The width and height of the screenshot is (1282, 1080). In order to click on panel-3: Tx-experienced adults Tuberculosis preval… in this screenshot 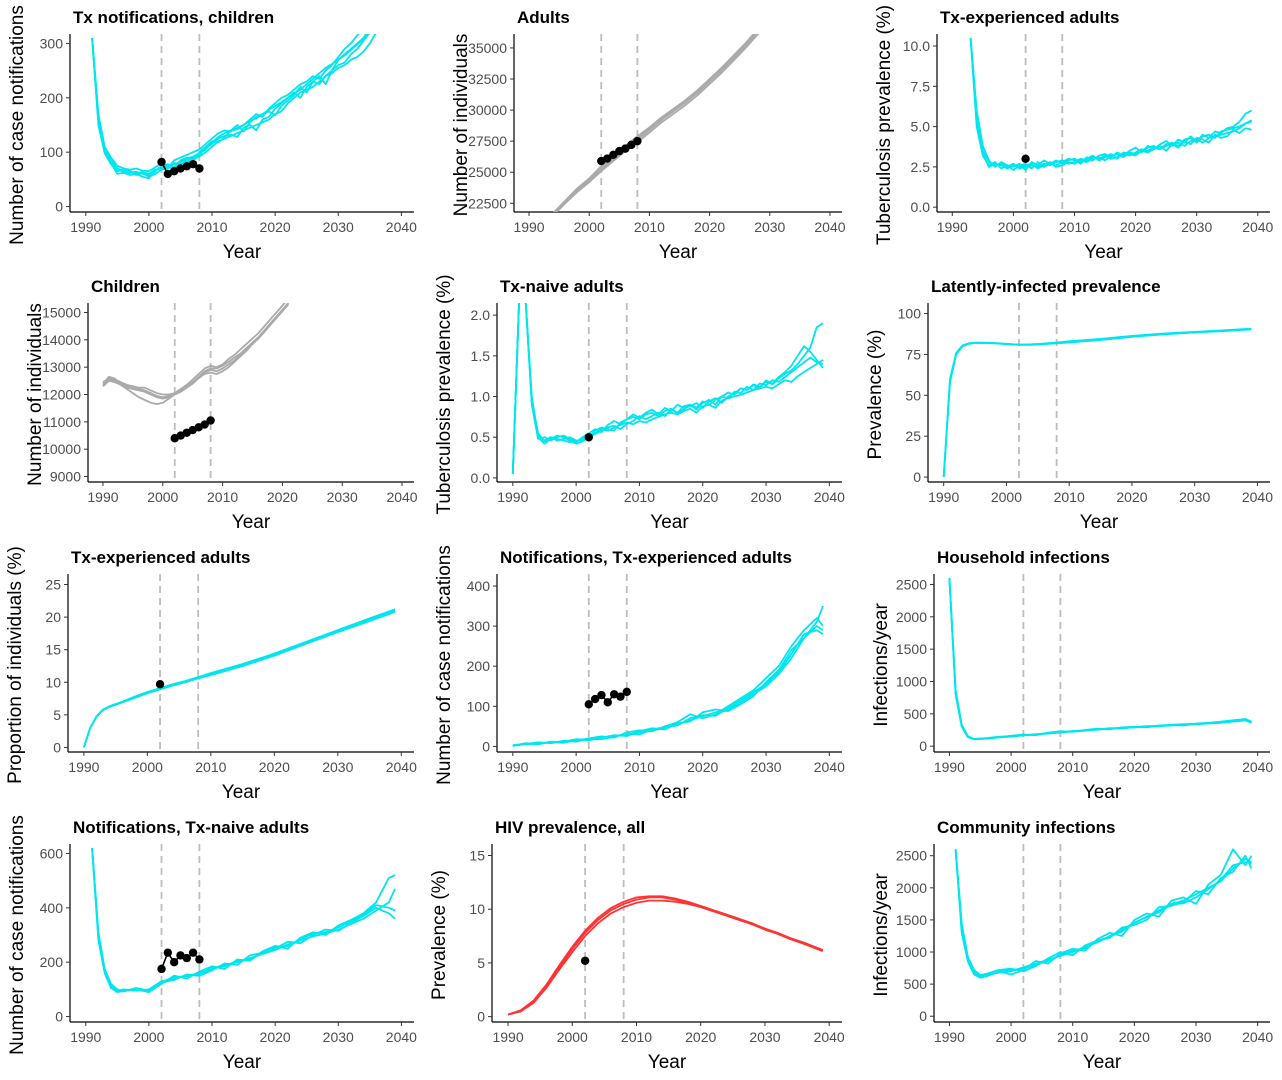, I will do `click(1074, 134)`.